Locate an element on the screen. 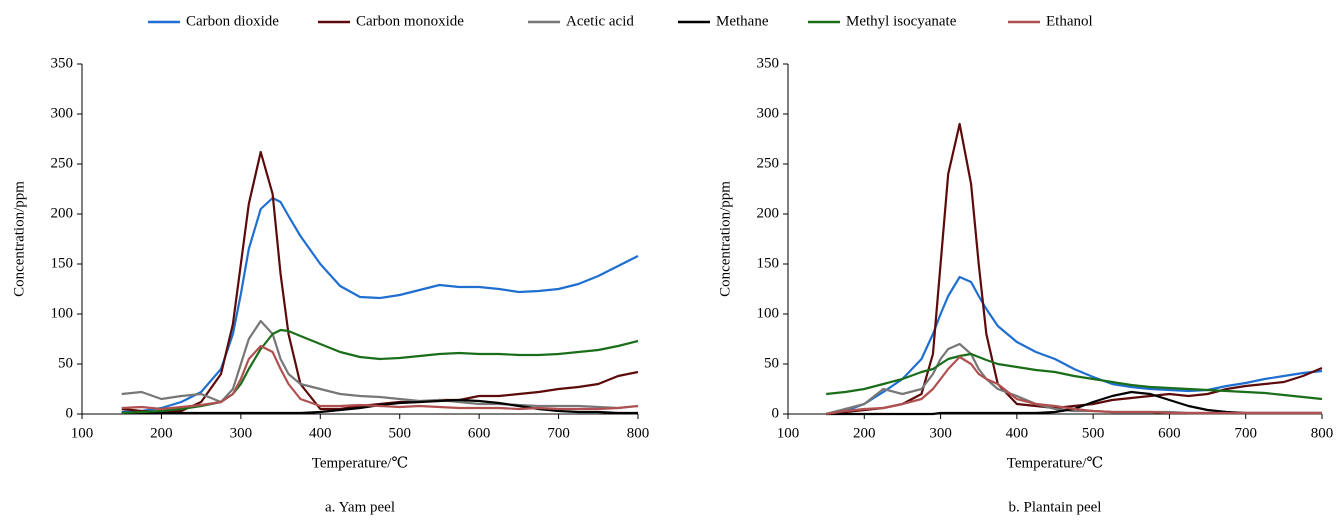 Image resolution: width=1340 pixels, height=525 pixels. chart-caption: a. Yam peel is located at coordinates (360, 507).